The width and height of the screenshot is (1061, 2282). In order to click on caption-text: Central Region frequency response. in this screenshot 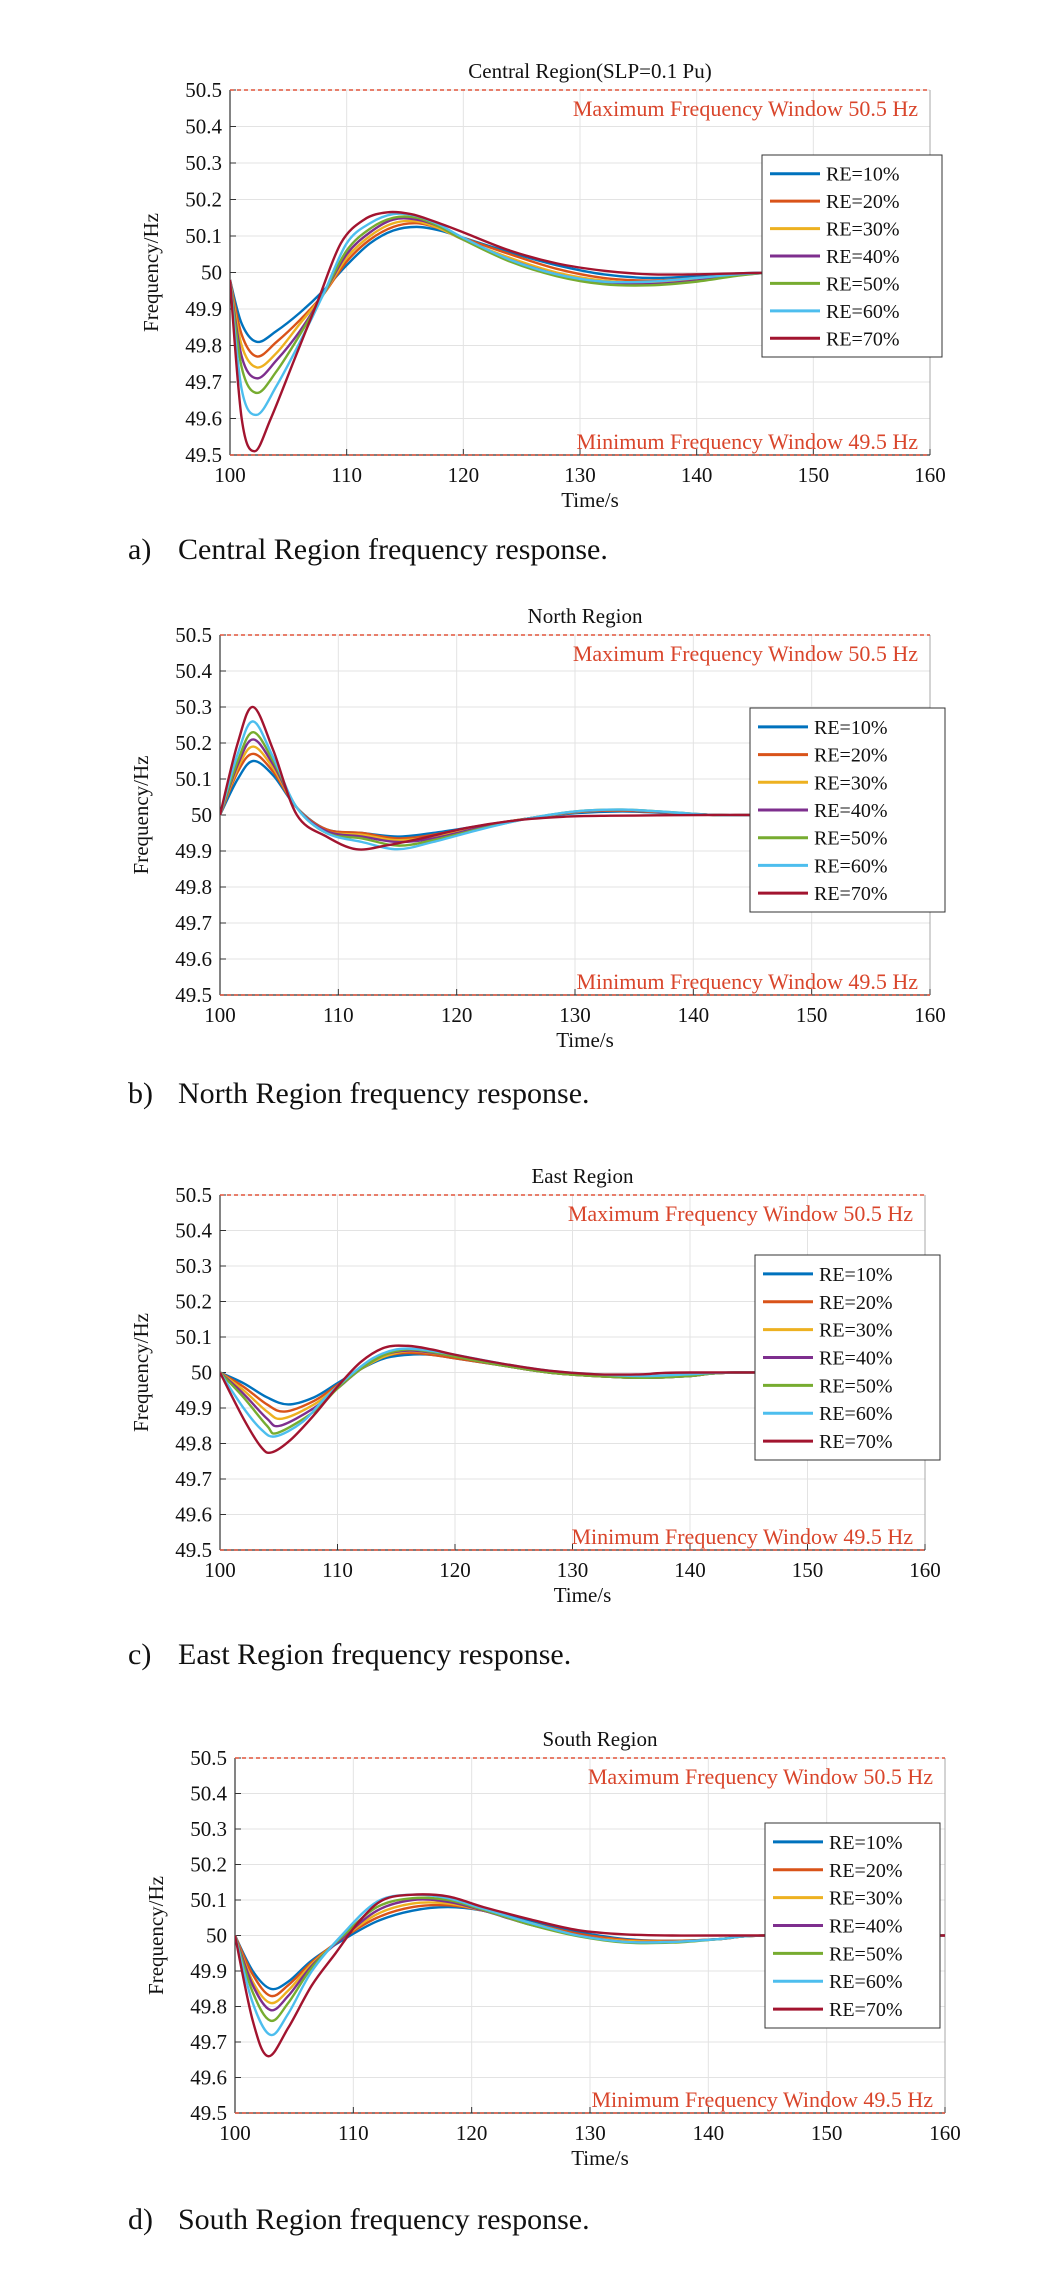, I will do `click(393, 549)`.